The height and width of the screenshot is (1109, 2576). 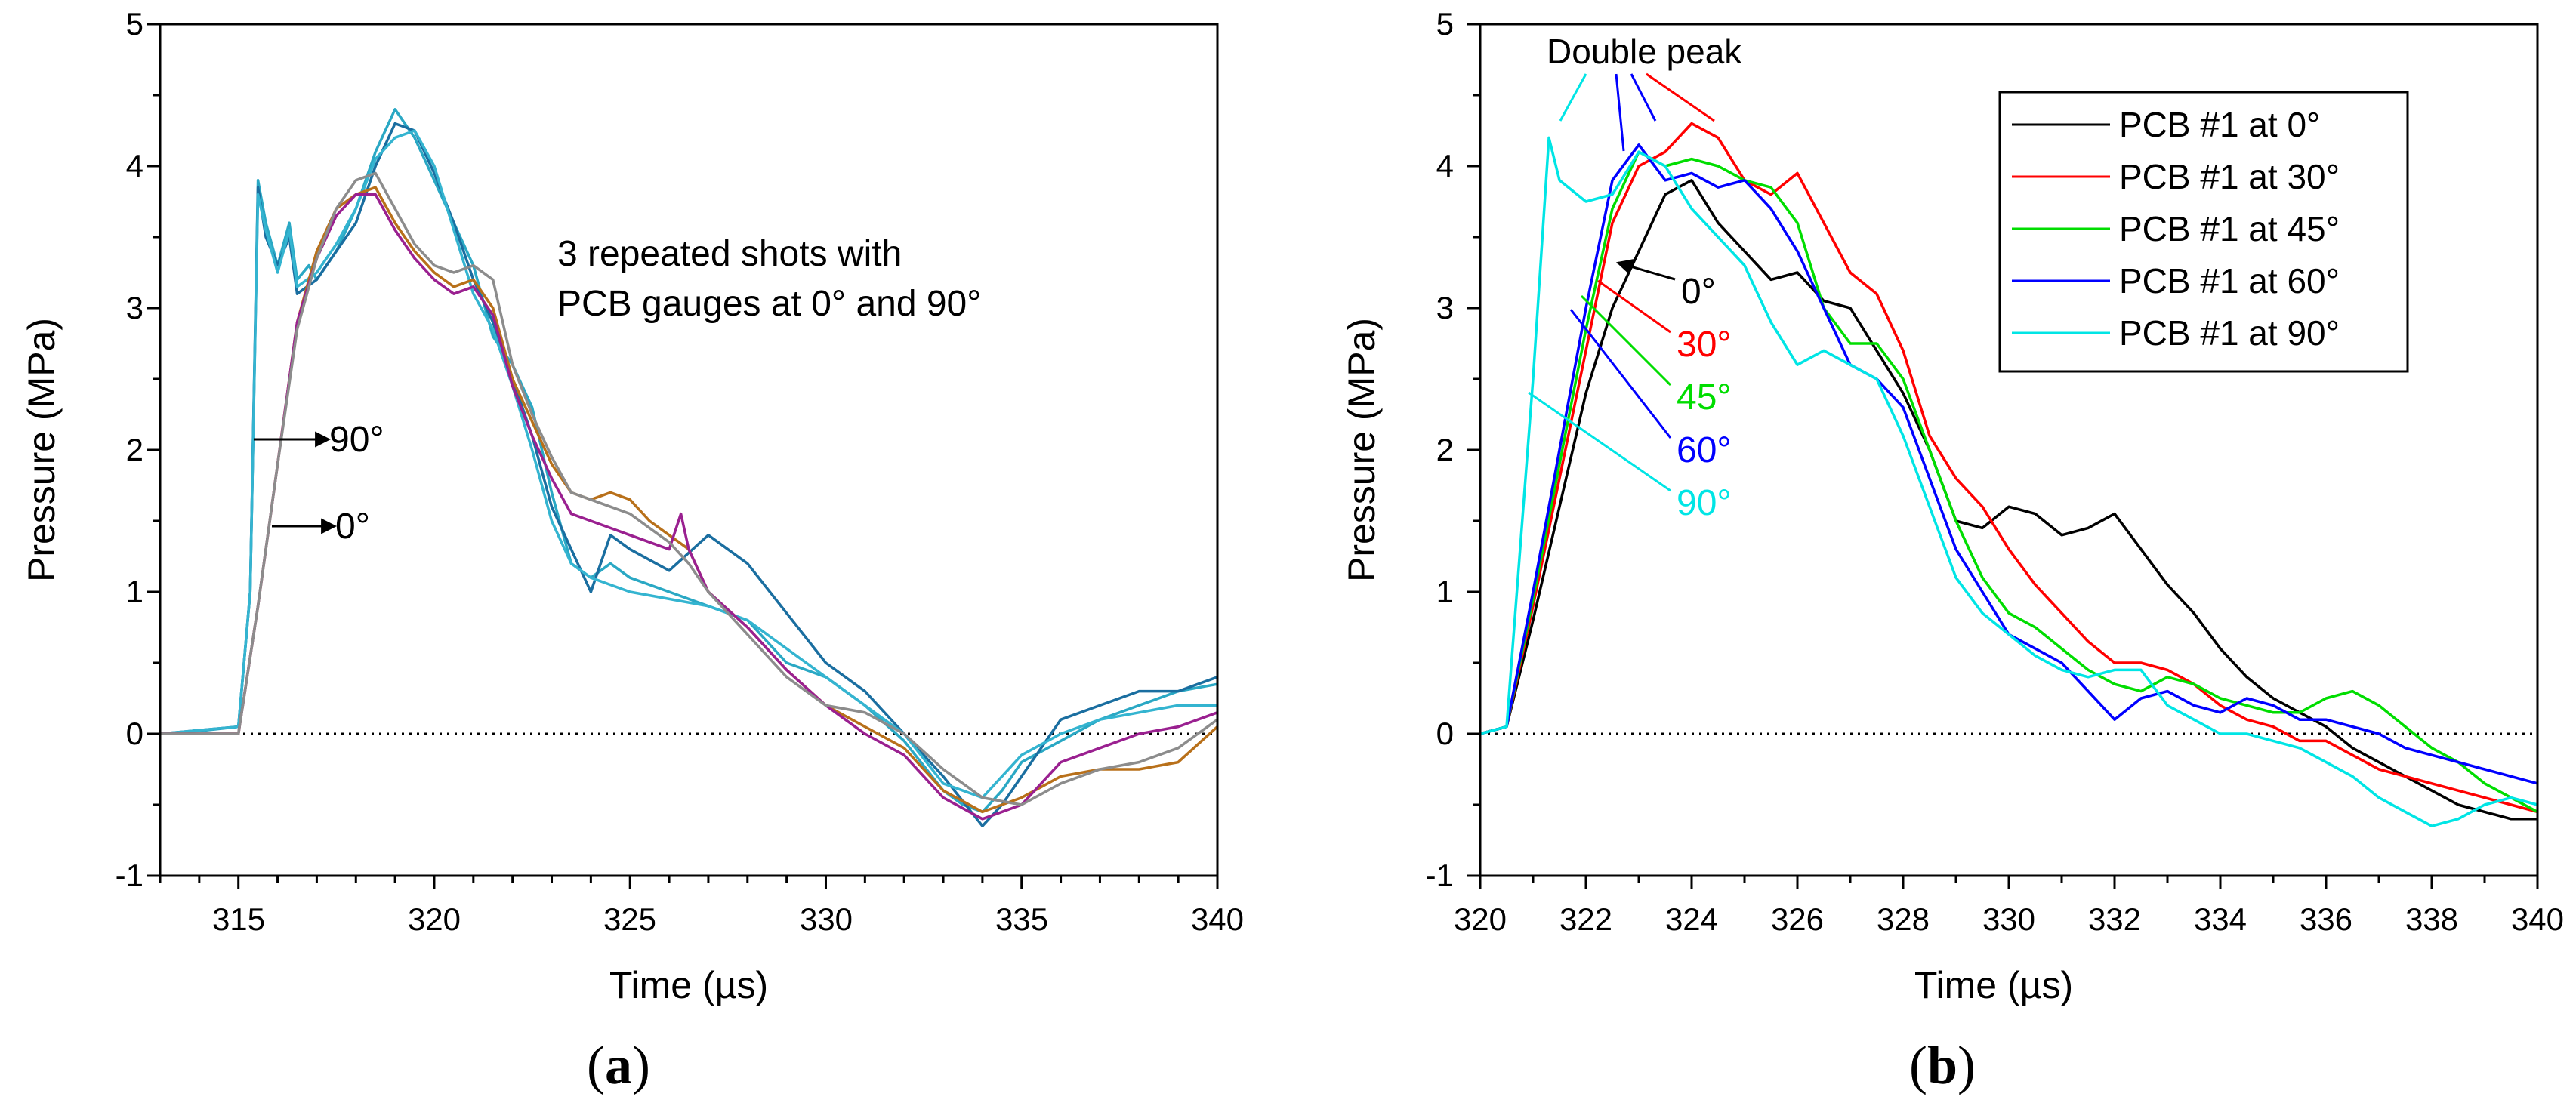 What do you see at coordinates (1942, 1065) in the screenshot?
I see `panel-b-caption-label: (b)` at bounding box center [1942, 1065].